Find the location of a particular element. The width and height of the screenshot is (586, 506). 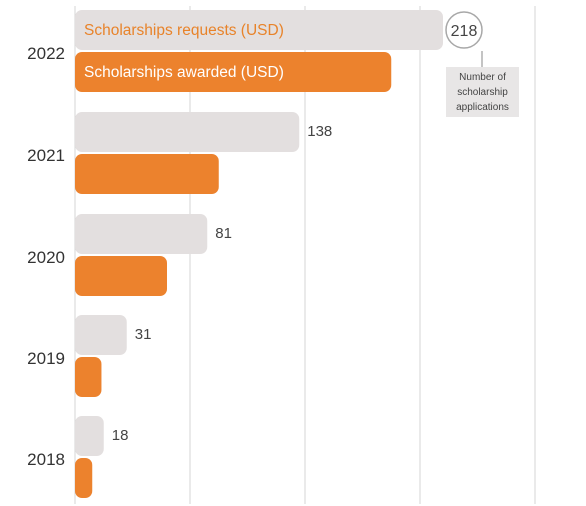

year-label-2022: 2022 is located at coordinates (46, 53).